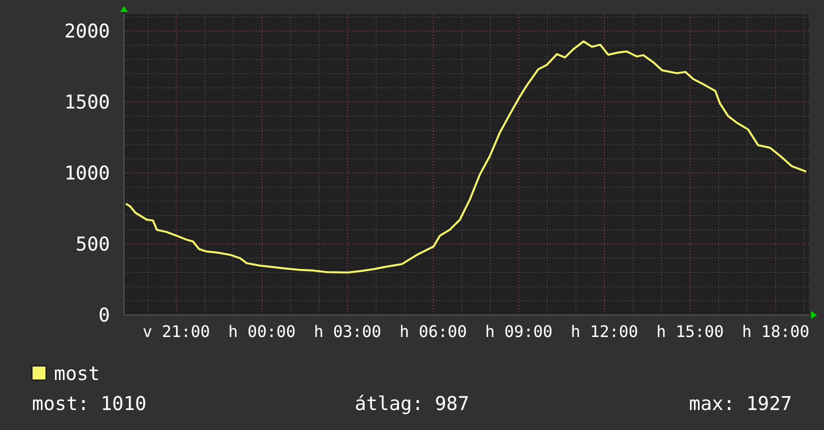 This screenshot has width=824, height=430. What do you see at coordinates (740, 404) in the screenshot?
I see `text: max: 1927` at bounding box center [740, 404].